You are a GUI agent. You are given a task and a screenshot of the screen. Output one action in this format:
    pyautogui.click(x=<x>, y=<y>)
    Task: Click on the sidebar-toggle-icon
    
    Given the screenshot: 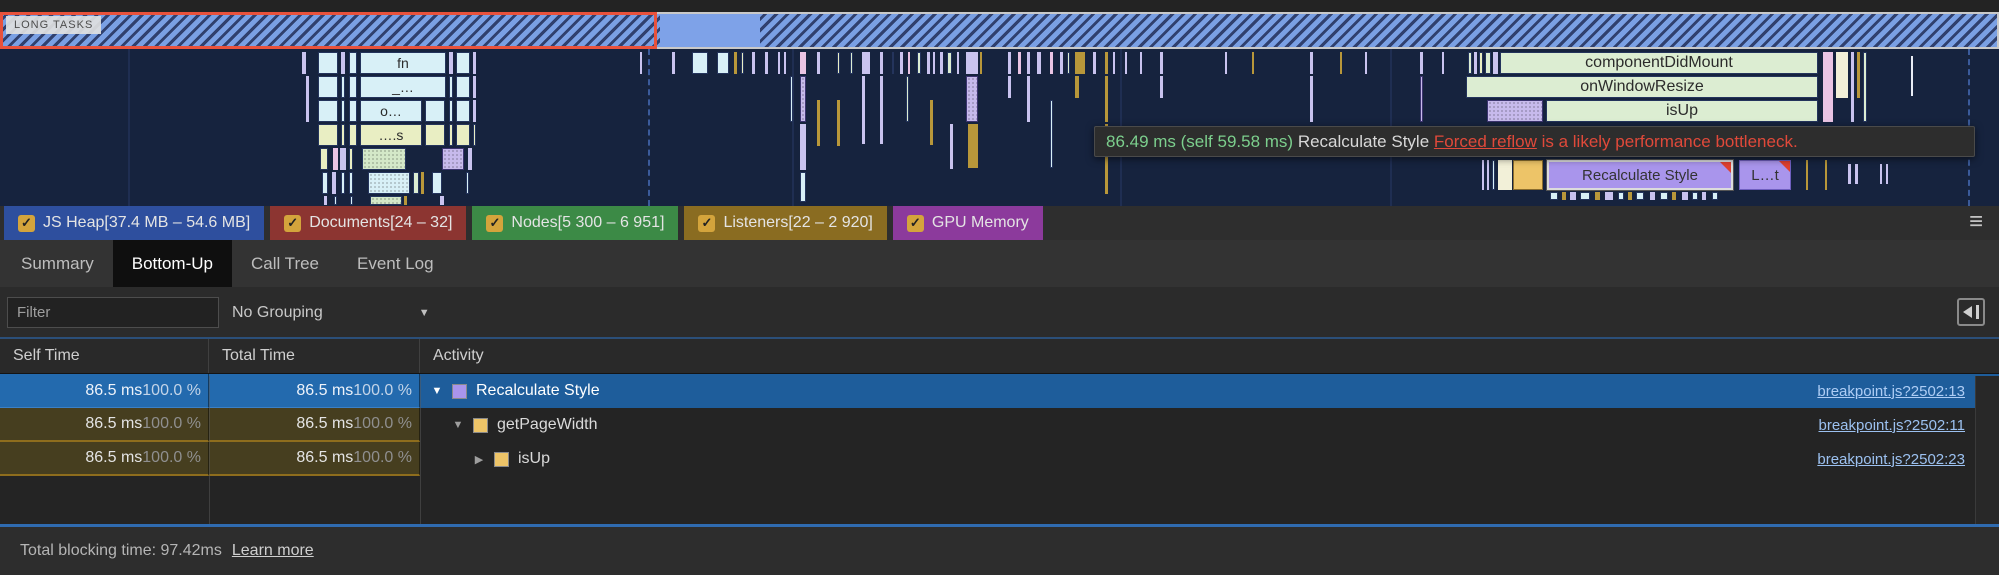 What is the action you would take?
    pyautogui.click(x=1971, y=312)
    